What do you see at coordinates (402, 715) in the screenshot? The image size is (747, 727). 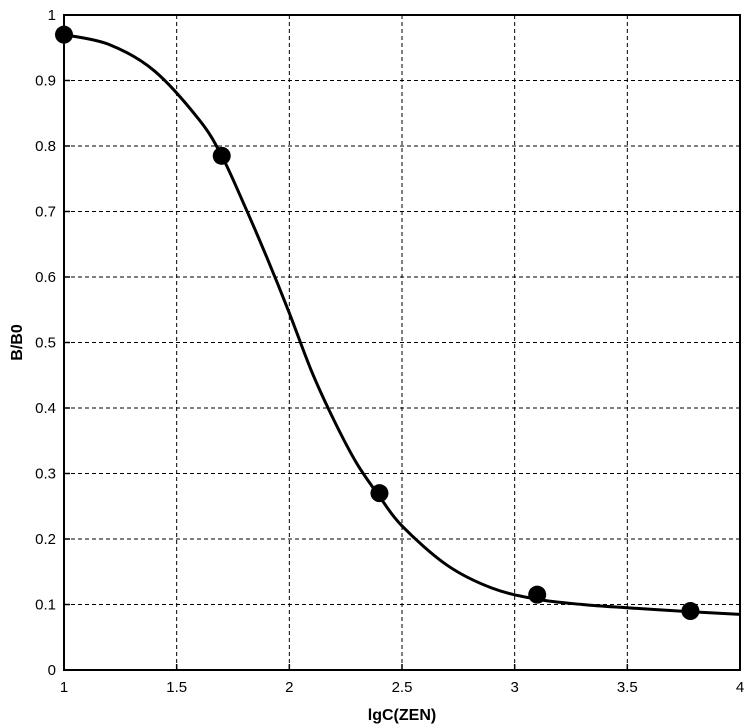 I see `x-axis-label: lgC(ZEN)` at bounding box center [402, 715].